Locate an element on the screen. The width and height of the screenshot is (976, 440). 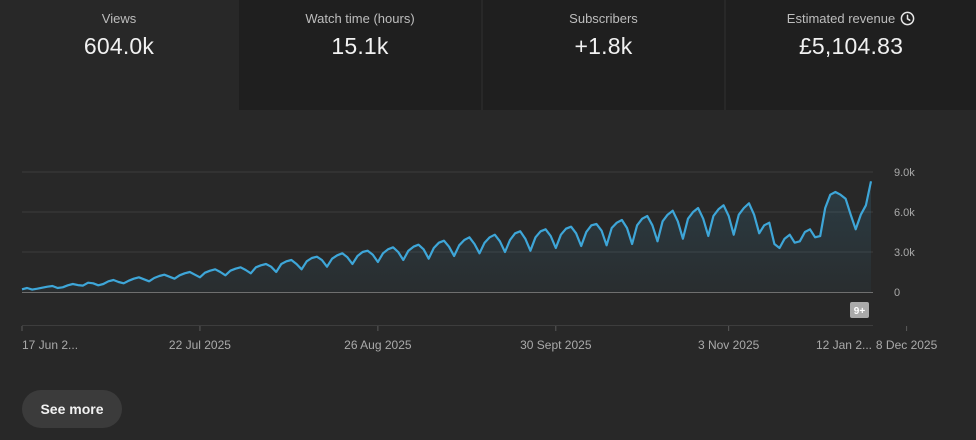
clock-icon is located at coordinates (907, 20).